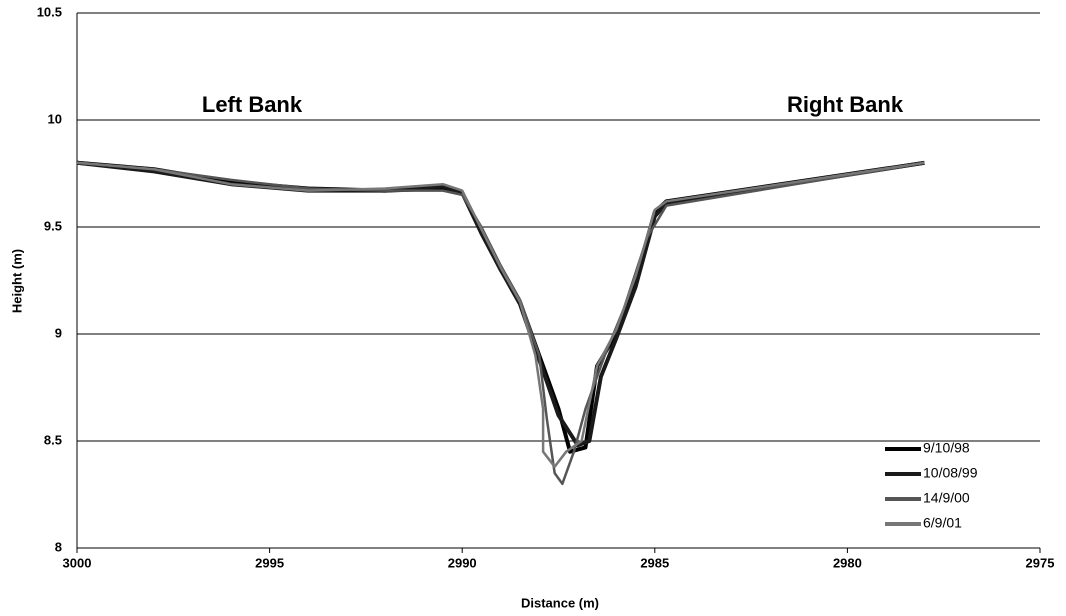 This screenshot has height=616, width=1066. I want to click on y-tick-label: 10.5, so click(49, 11).